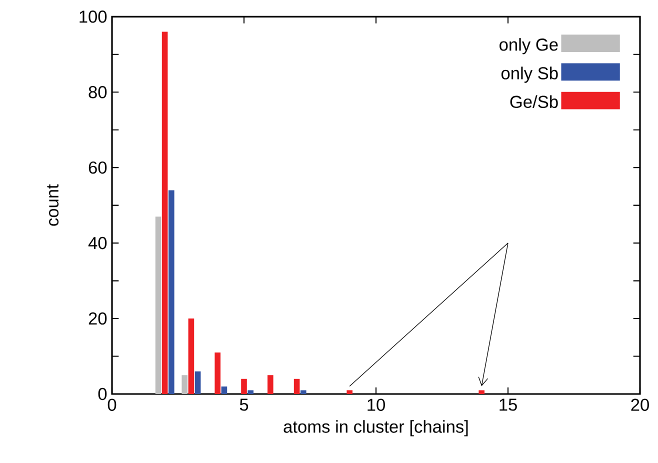 The image size is (658, 463). Describe the element at coordinates (97, 318) in the screenshot. I see `y-tick-label: 20` at that location.